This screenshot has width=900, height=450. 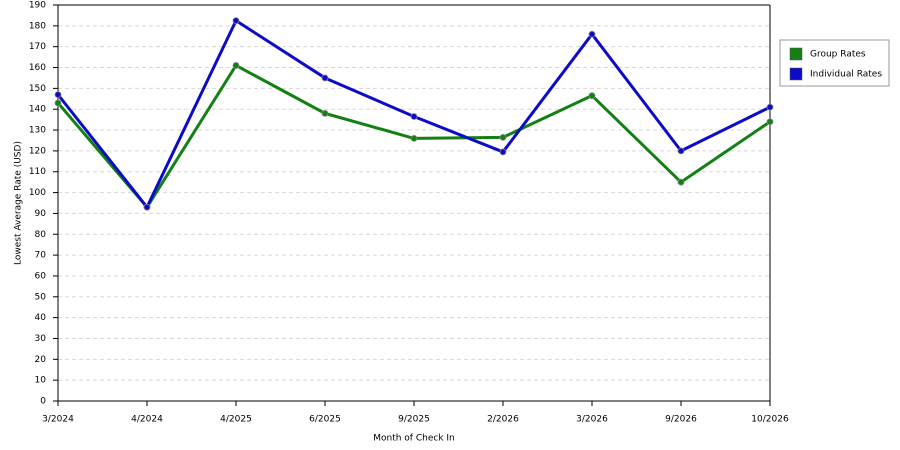 I want to click on y-tick-label: 190, so click(x=37, y=6).